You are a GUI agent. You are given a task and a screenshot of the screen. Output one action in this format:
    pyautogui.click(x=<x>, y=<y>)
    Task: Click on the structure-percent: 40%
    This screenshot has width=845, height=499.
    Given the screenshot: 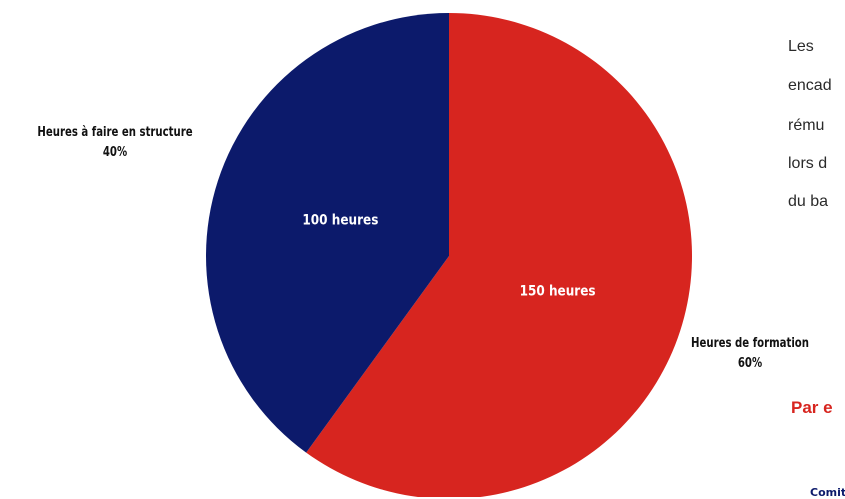 What is the action you would take?
    pyautogui.click(x=115, y=152)
    